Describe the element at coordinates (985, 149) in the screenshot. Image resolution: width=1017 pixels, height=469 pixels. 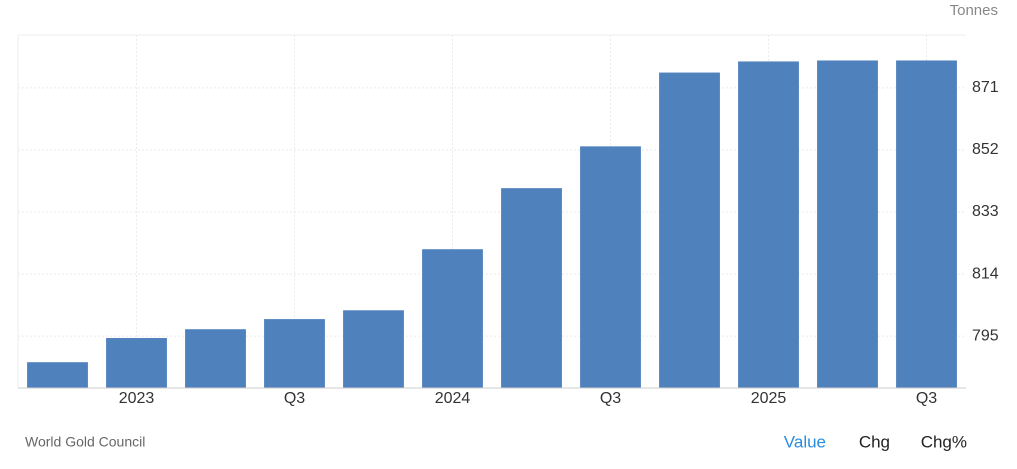
I see `y-tick-label: 852` at that location.